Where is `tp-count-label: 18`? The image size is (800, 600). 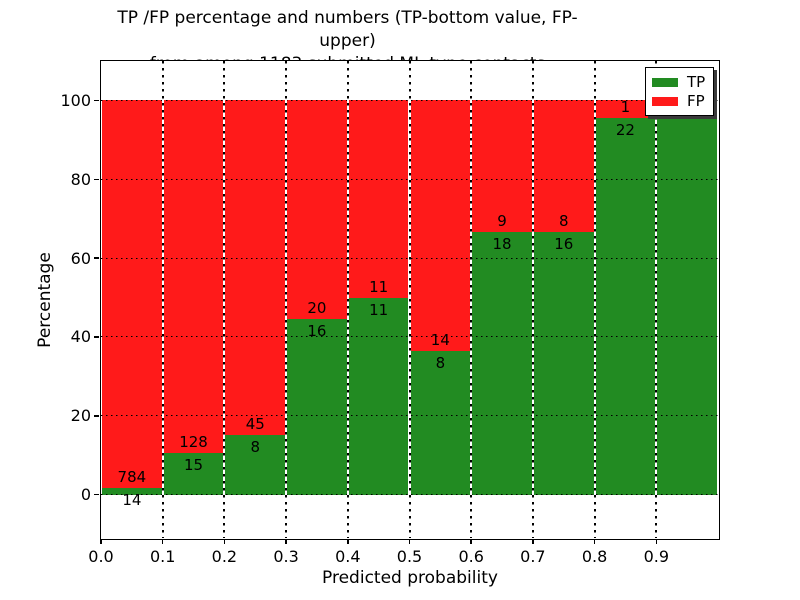
tp-count-label: 18 is located at coordinates (502, 243).